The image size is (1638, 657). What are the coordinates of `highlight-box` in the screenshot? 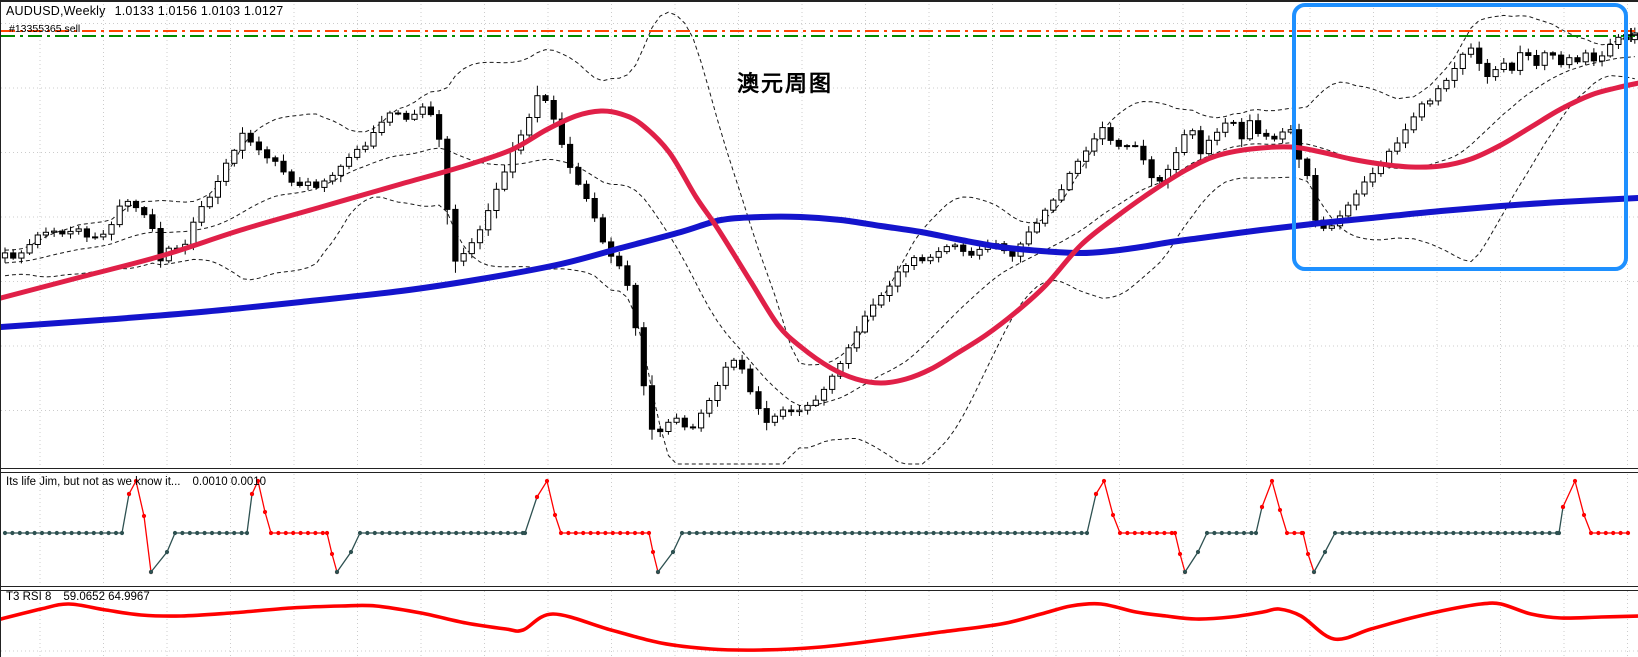 It's located at (1460, 137).